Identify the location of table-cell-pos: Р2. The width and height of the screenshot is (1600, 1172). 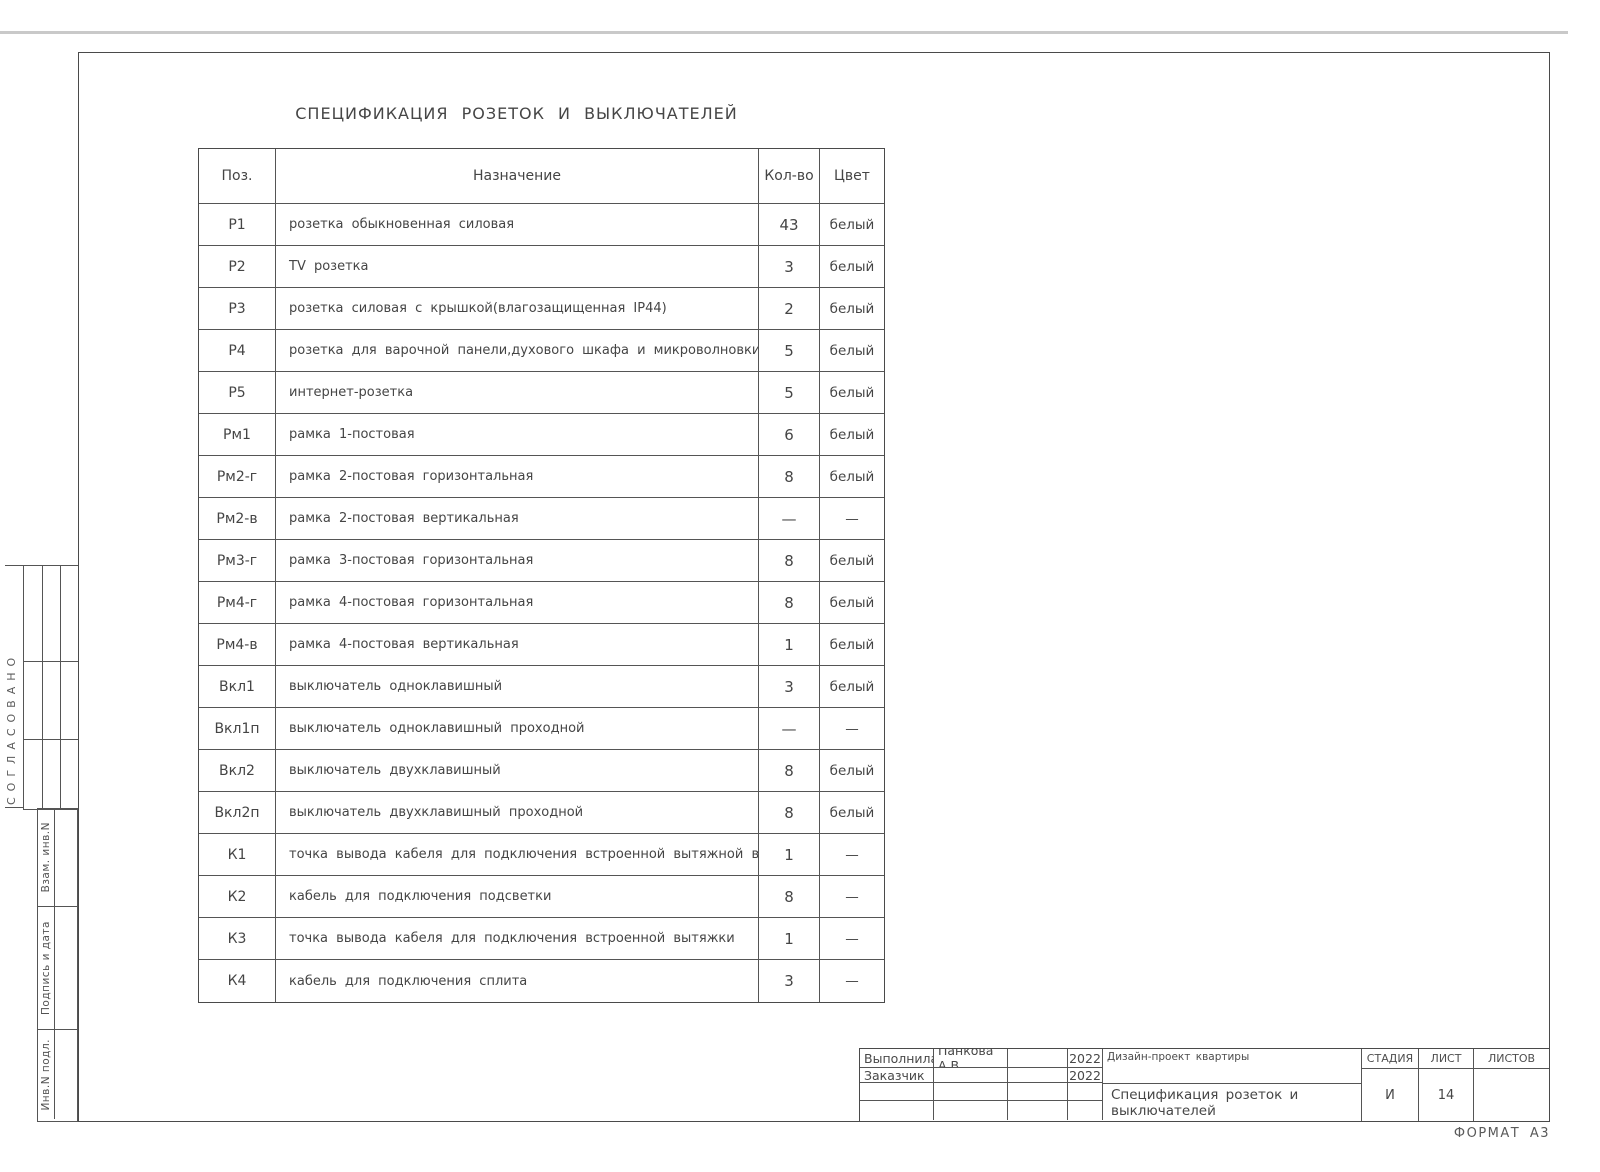
(237, 267).